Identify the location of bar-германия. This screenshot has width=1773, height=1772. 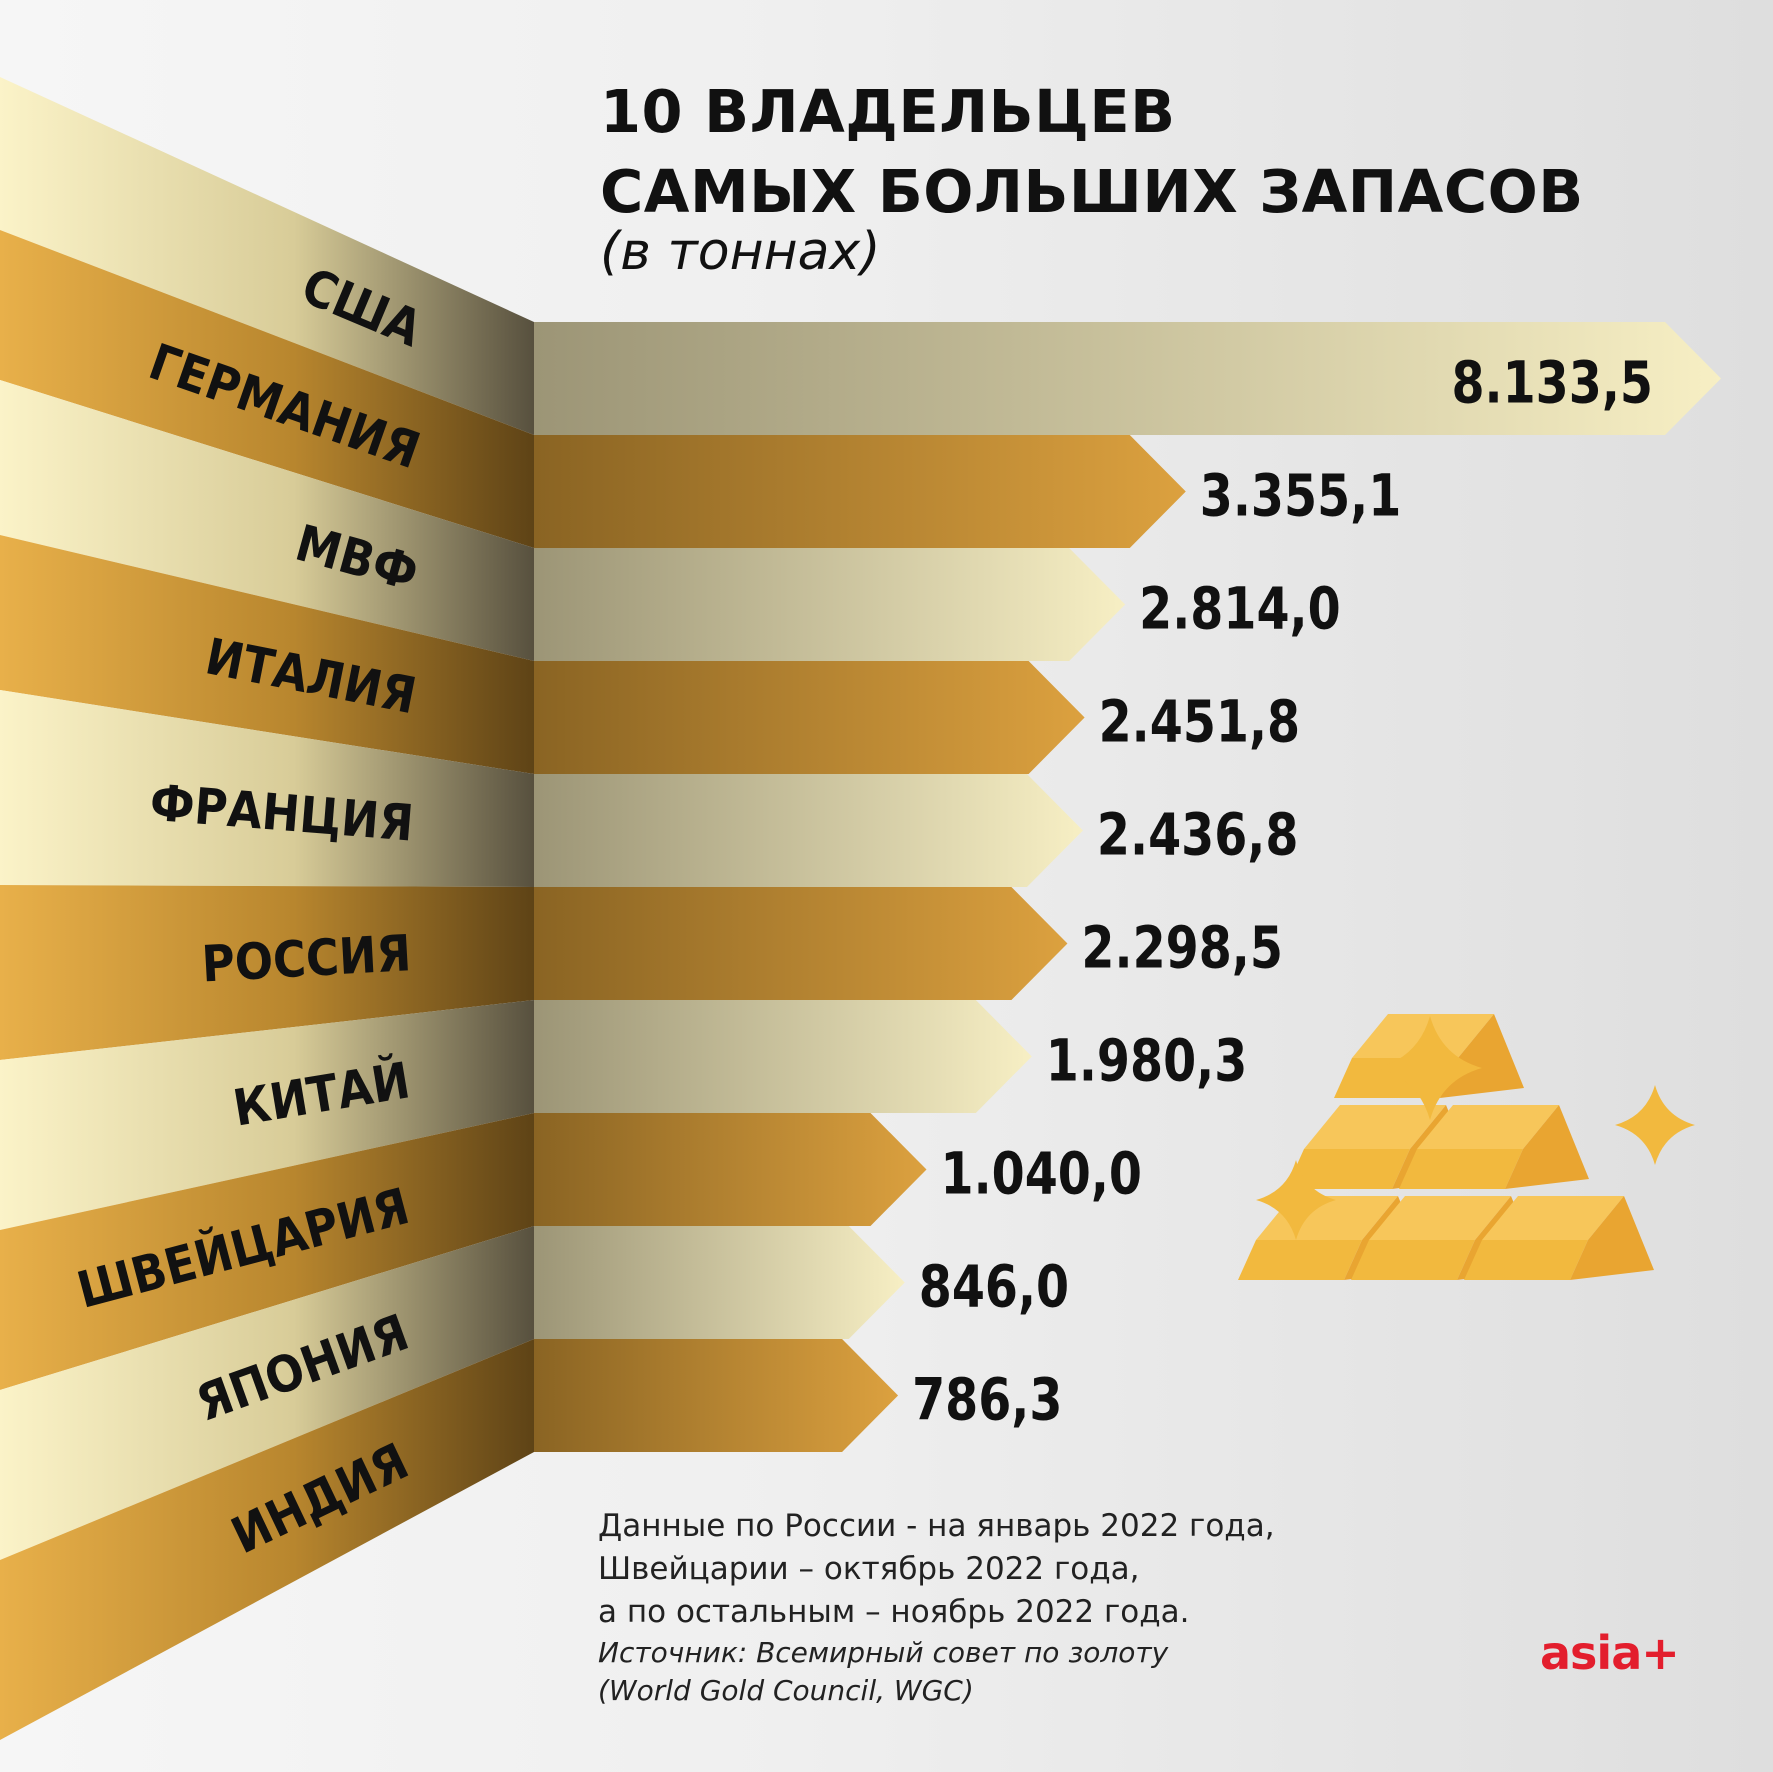
(860, 491).